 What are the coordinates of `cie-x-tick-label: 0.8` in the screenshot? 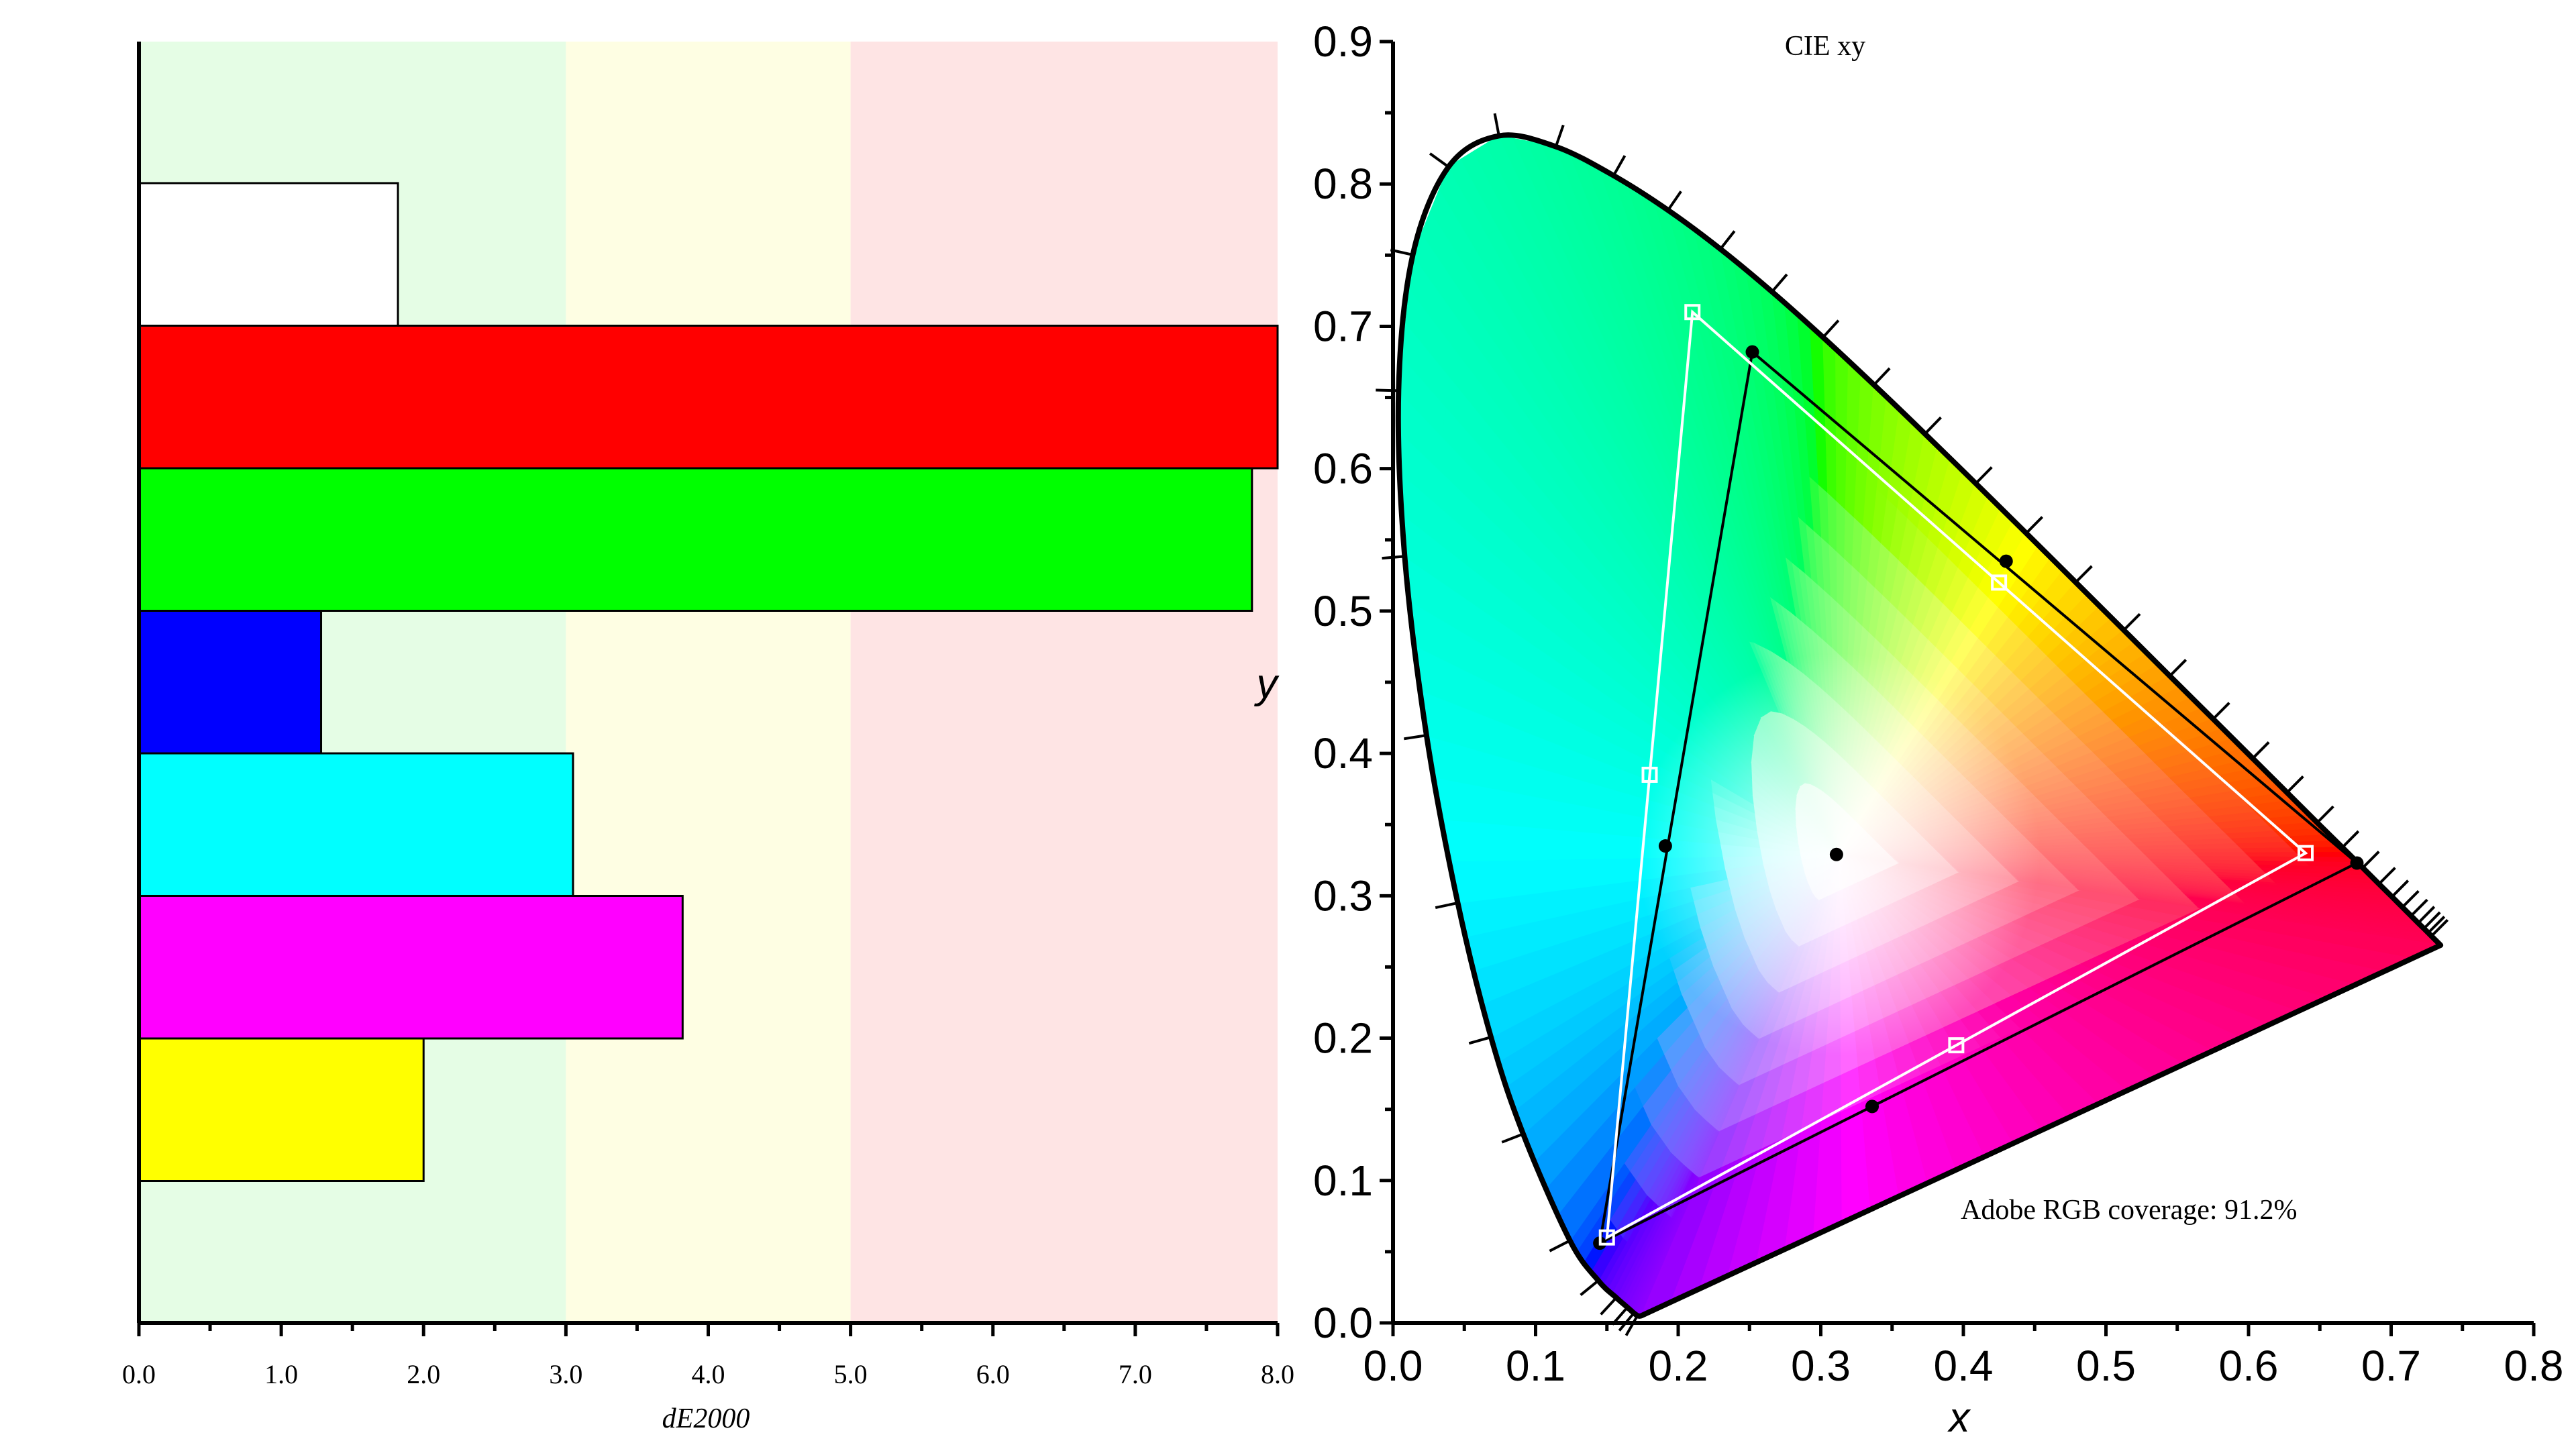 It's located at (2534, 1366).